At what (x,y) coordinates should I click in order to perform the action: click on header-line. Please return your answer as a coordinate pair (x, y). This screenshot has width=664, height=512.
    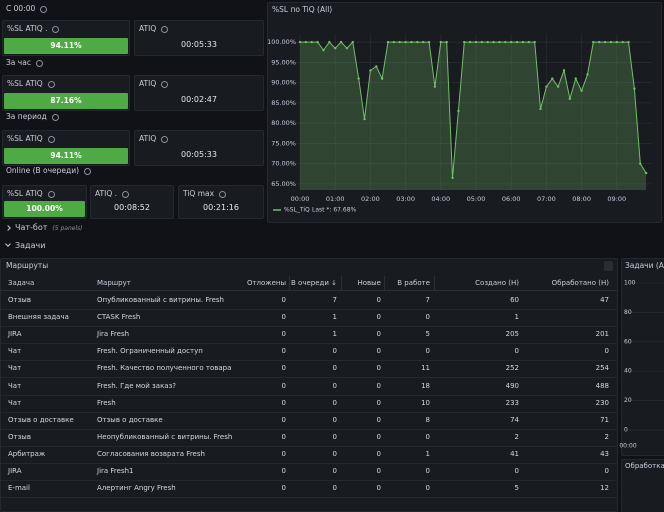
    Looking at the image, I should click on (309, 290).